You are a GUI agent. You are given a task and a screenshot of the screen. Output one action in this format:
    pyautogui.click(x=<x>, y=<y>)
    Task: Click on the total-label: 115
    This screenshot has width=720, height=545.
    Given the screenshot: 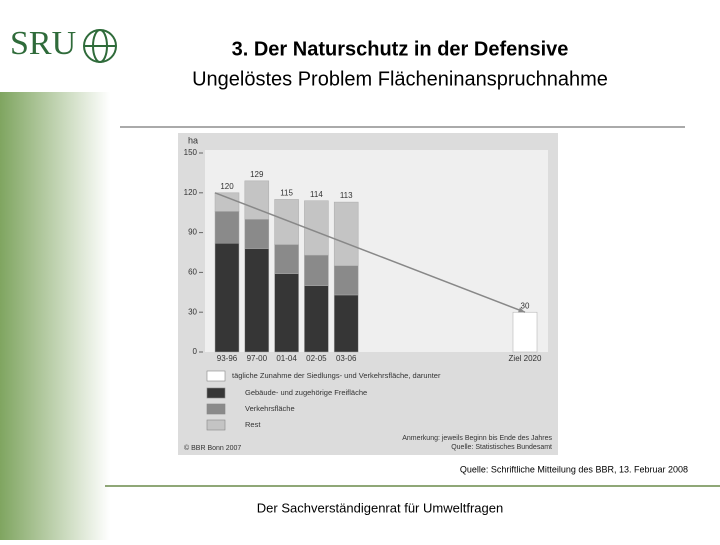 What is the action you would take?
    pyautogui.click(x=286, y=193)
    